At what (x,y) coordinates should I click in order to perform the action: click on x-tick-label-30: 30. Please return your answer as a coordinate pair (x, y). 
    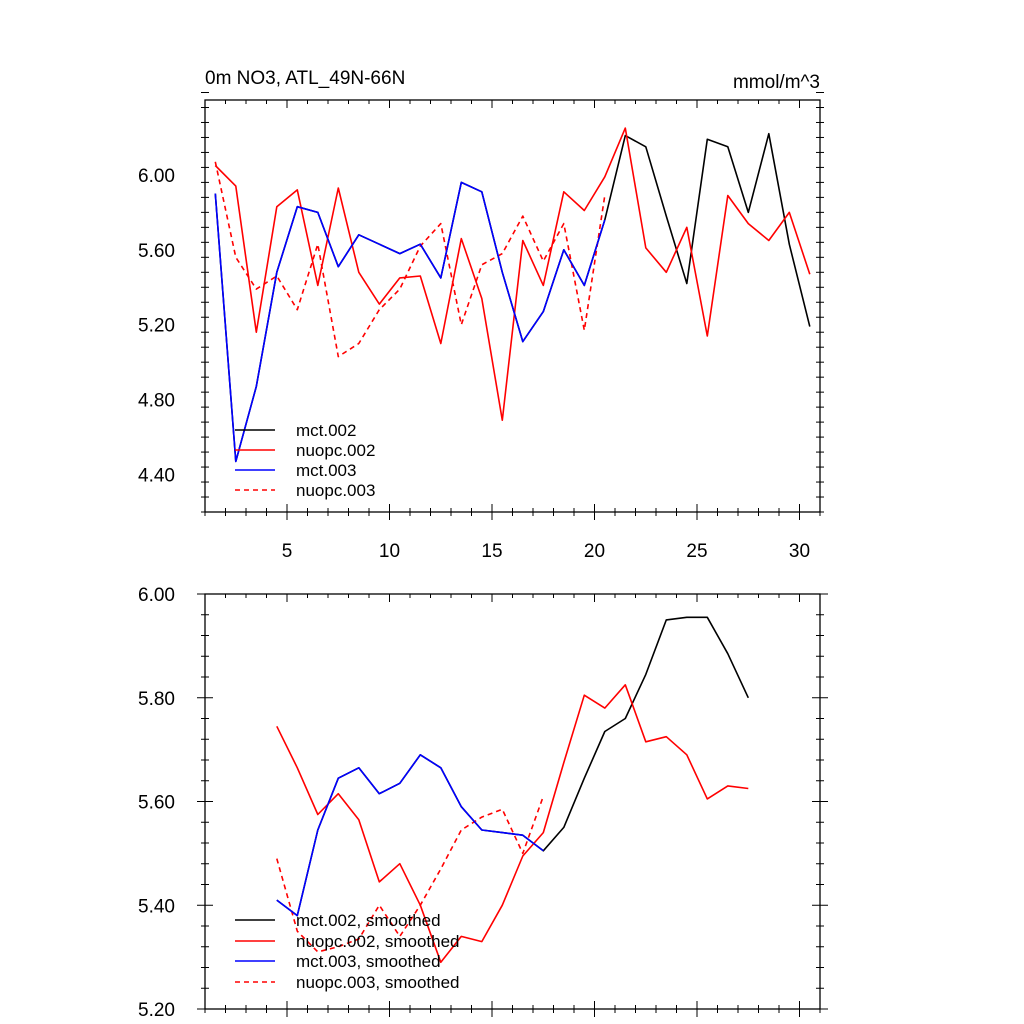
    Looking at the image, I should click on (799, 551).